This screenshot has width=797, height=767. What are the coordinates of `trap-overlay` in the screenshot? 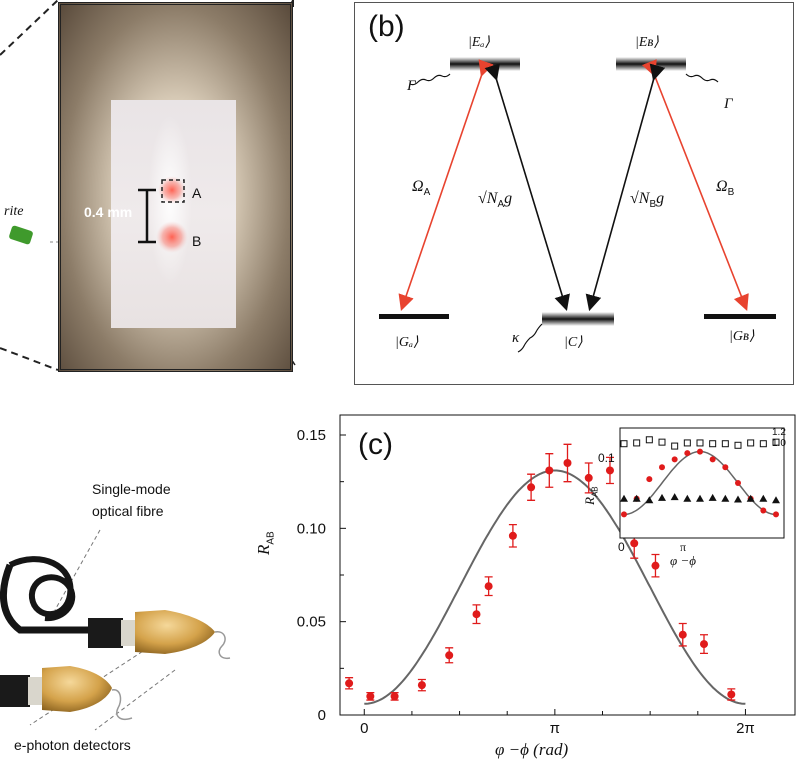 It's located at (100, 200).